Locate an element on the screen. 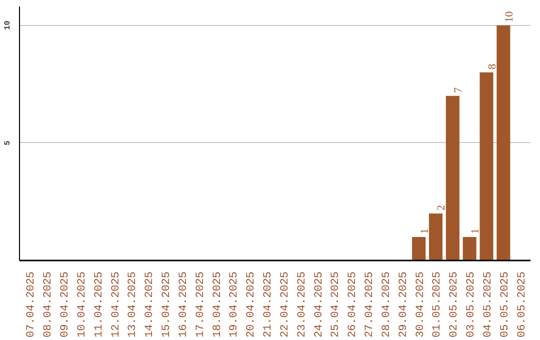 This screenshot has height=340, width=540. x-tick-label: 02.05.2025 is located at coordinates (454, 304).